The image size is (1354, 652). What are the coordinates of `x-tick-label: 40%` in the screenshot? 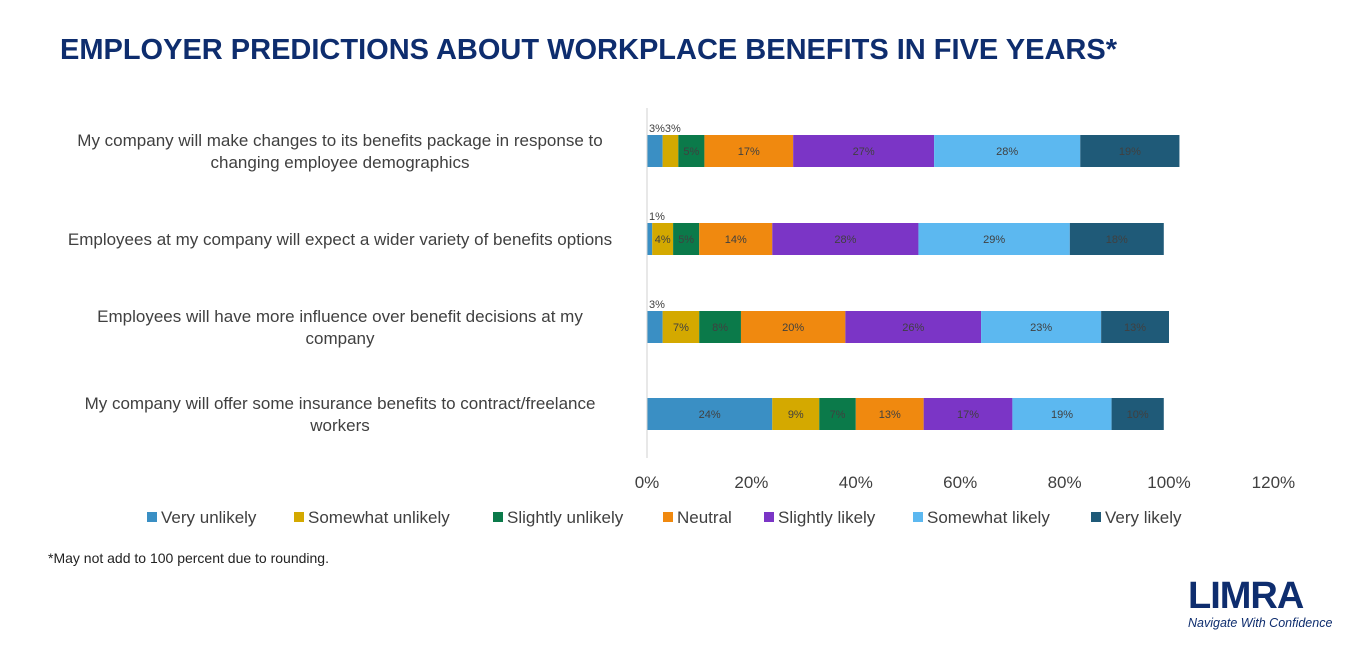 It's located at (856, 482).